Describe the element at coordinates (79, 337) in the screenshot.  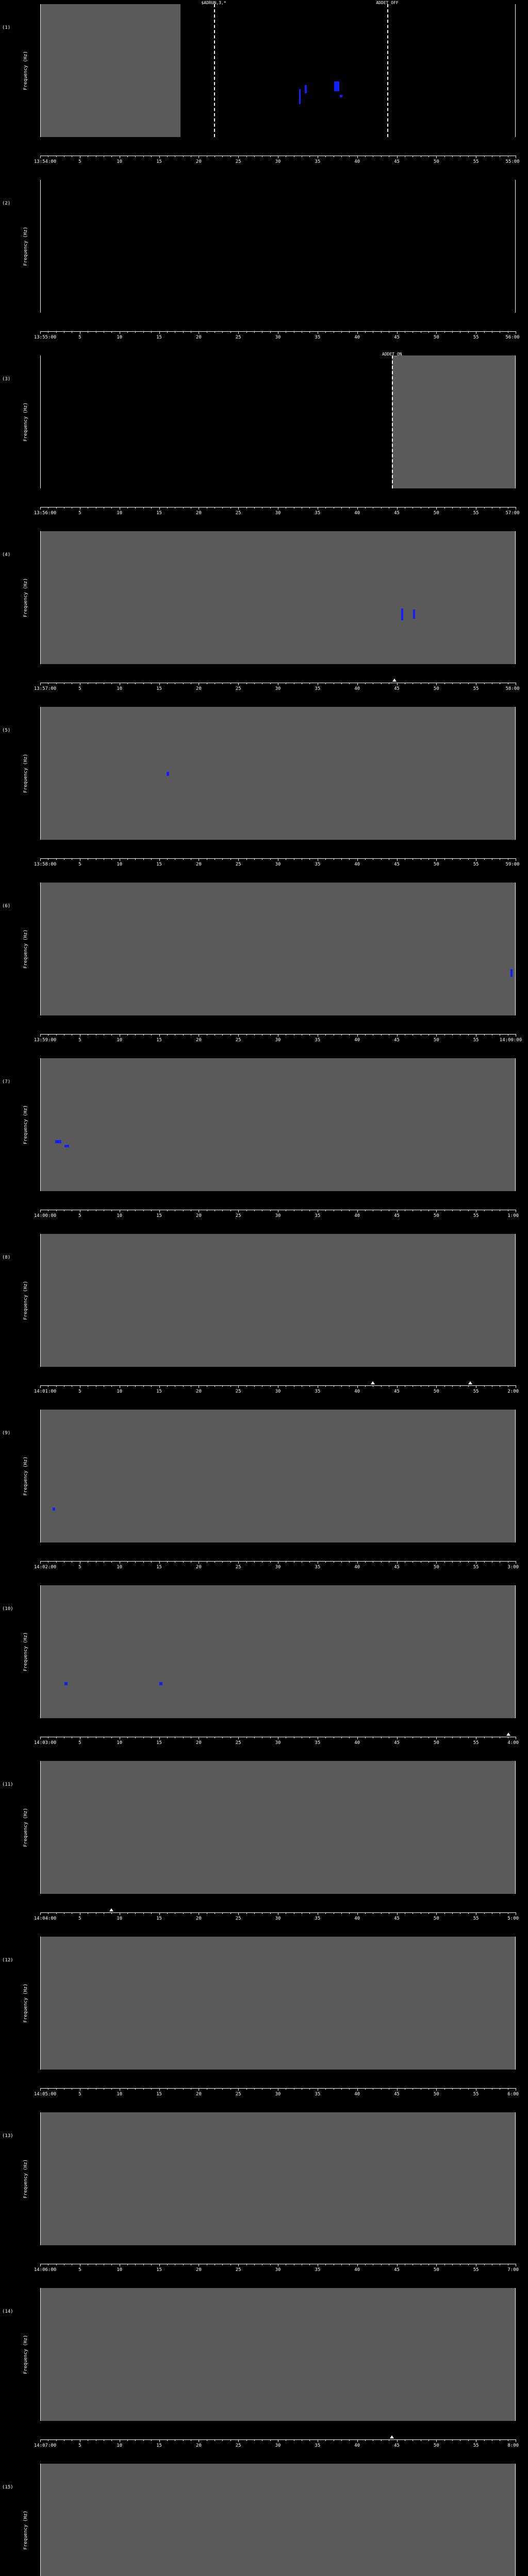
I see `x-tick-label: 5` at that location.